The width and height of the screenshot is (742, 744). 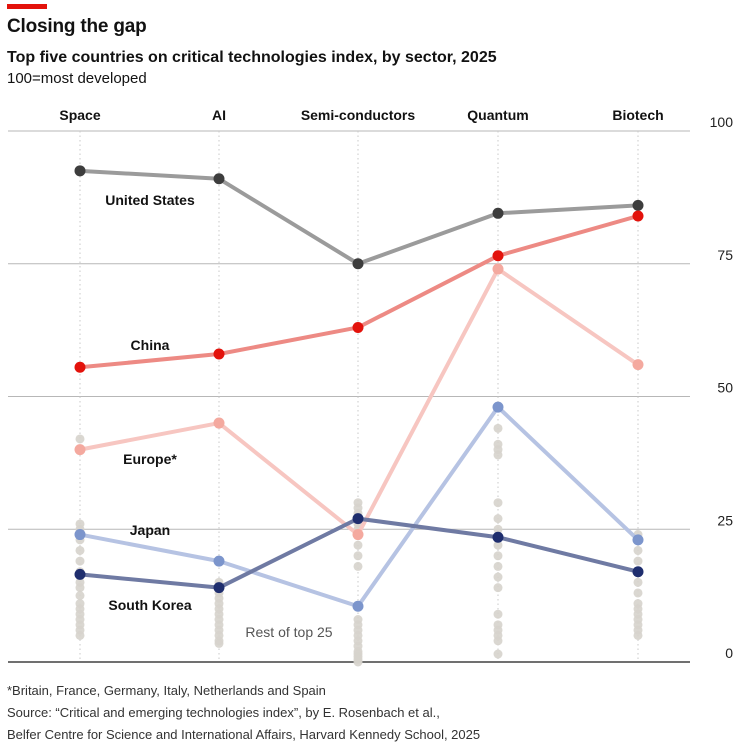 I want to click on y-tick-label-75: 75, so click(x=725, y=255).